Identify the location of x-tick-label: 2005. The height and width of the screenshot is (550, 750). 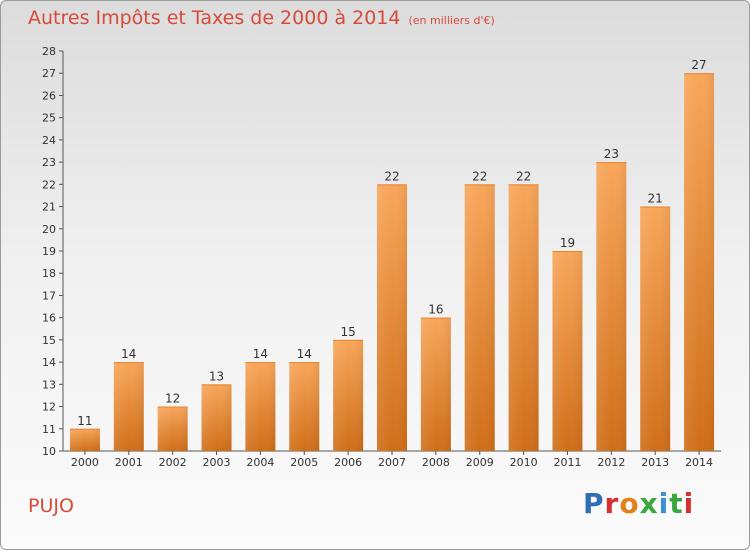
(304, 462).